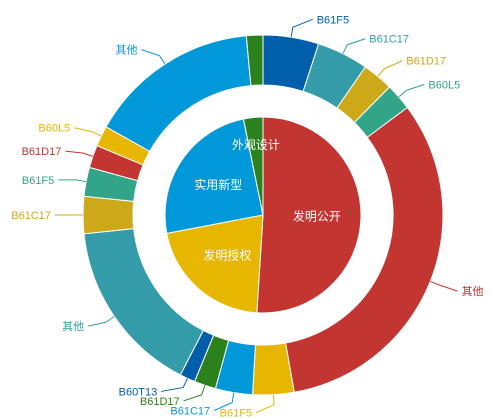 The height and width of the screenshot is (418, 491). What do you see at coordinates (73, 326) in the screenshot?
I see `outer-label-slice-9: 其他` at bounding box center [73, 326].